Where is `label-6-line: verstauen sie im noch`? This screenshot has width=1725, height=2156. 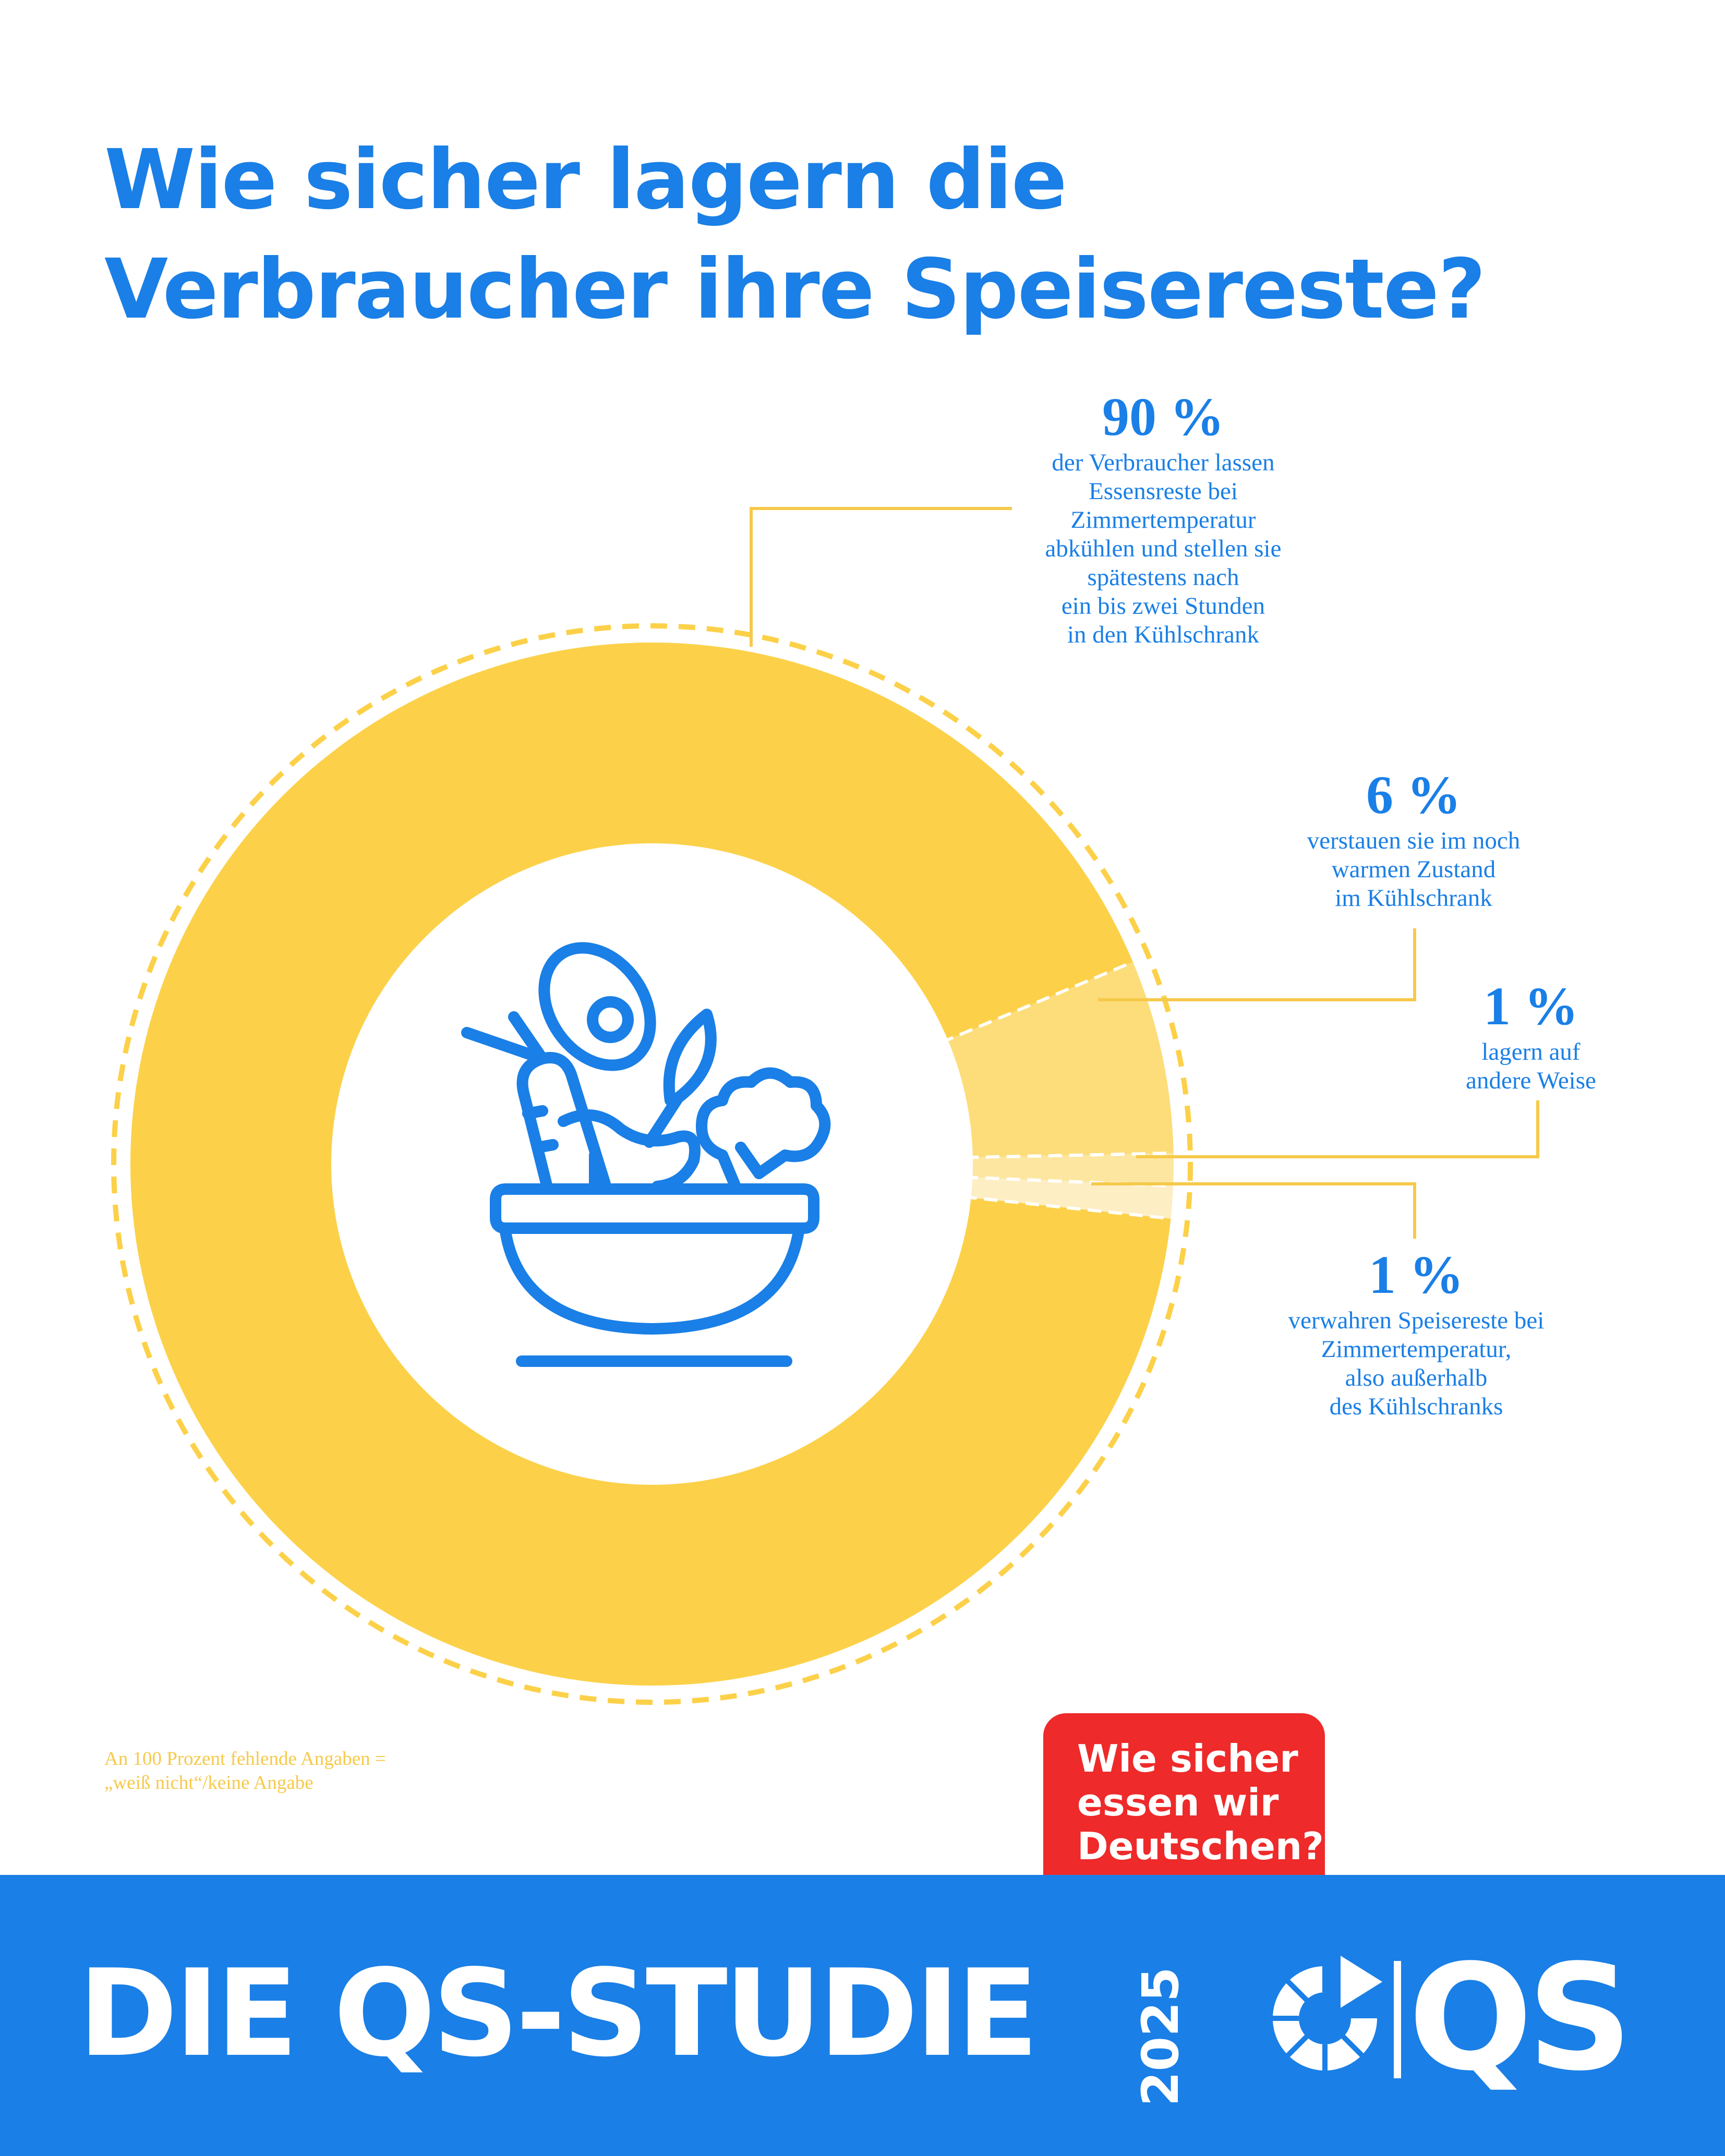 label-6-line: verstauen sie im noch is located at coordinates (1414, 840).